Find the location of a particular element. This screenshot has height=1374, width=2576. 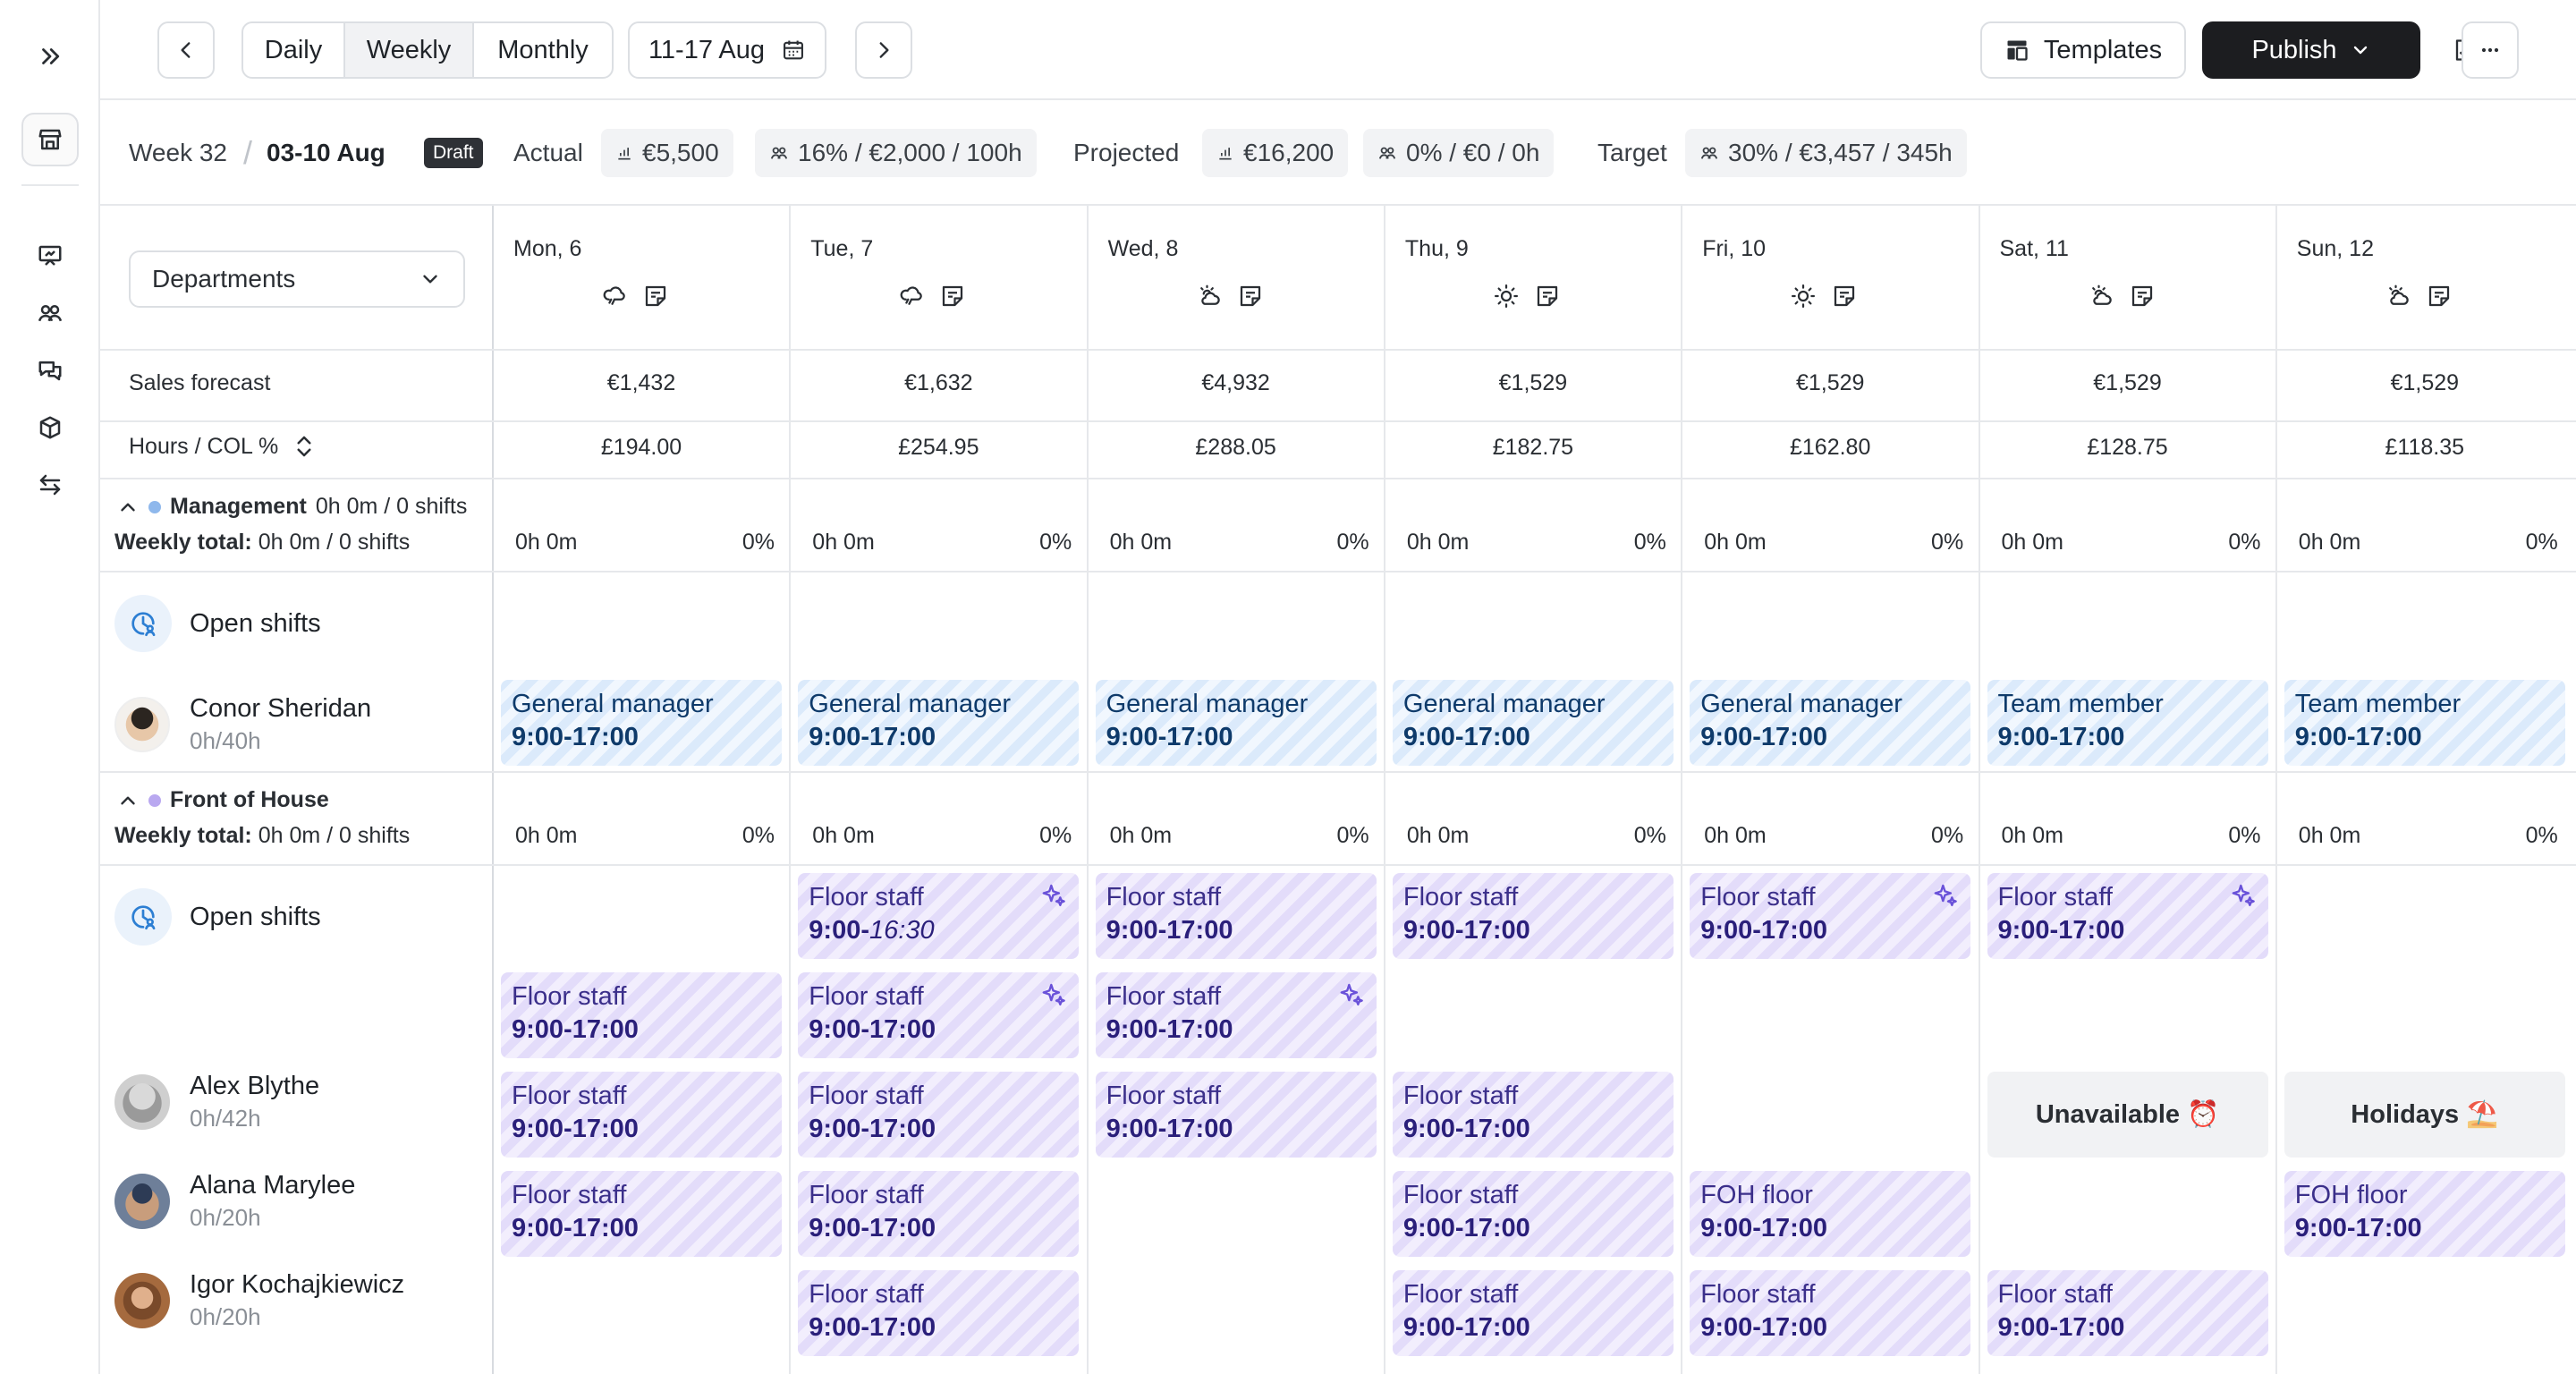

hours-col-label: Hours / COL % is located at coordinates (221, 446).